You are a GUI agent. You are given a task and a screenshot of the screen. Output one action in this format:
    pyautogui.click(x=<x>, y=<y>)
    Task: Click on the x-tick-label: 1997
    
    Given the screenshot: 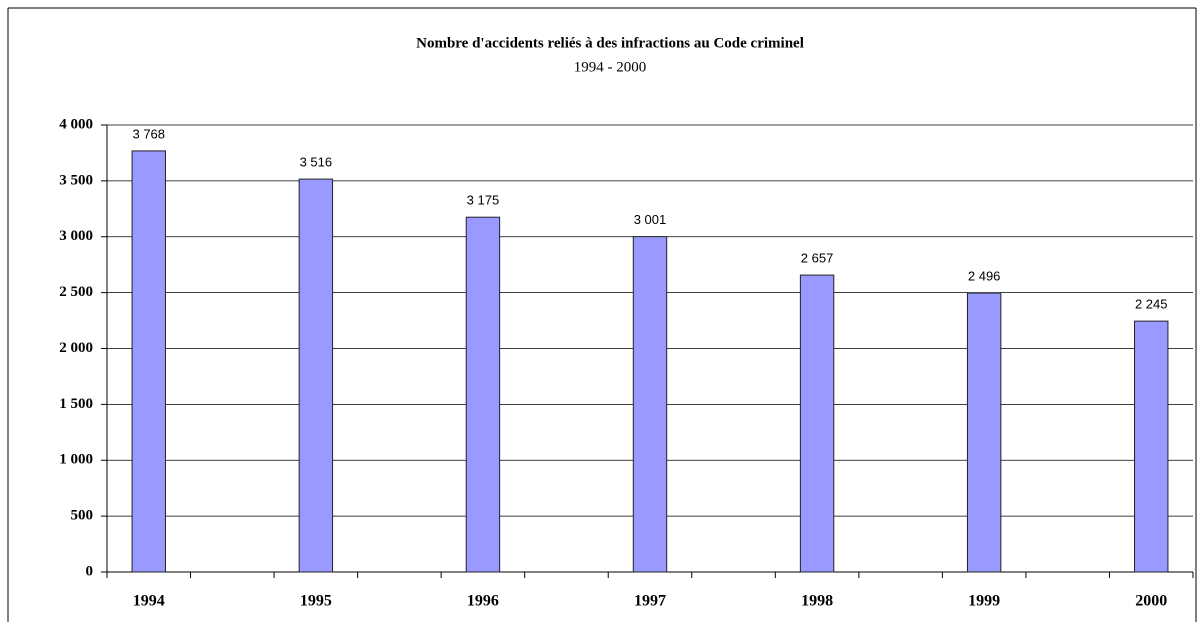 What is the action you would take?
    pyautogui.click(x=650, y=601)
    